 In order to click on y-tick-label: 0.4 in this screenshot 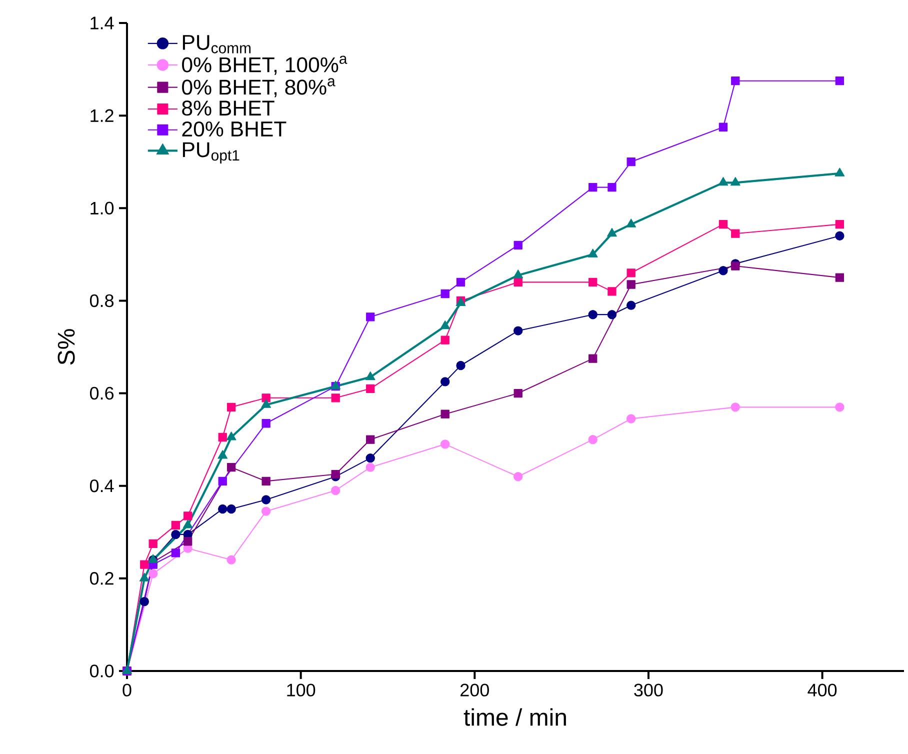, I will do `click(102, 485)`.